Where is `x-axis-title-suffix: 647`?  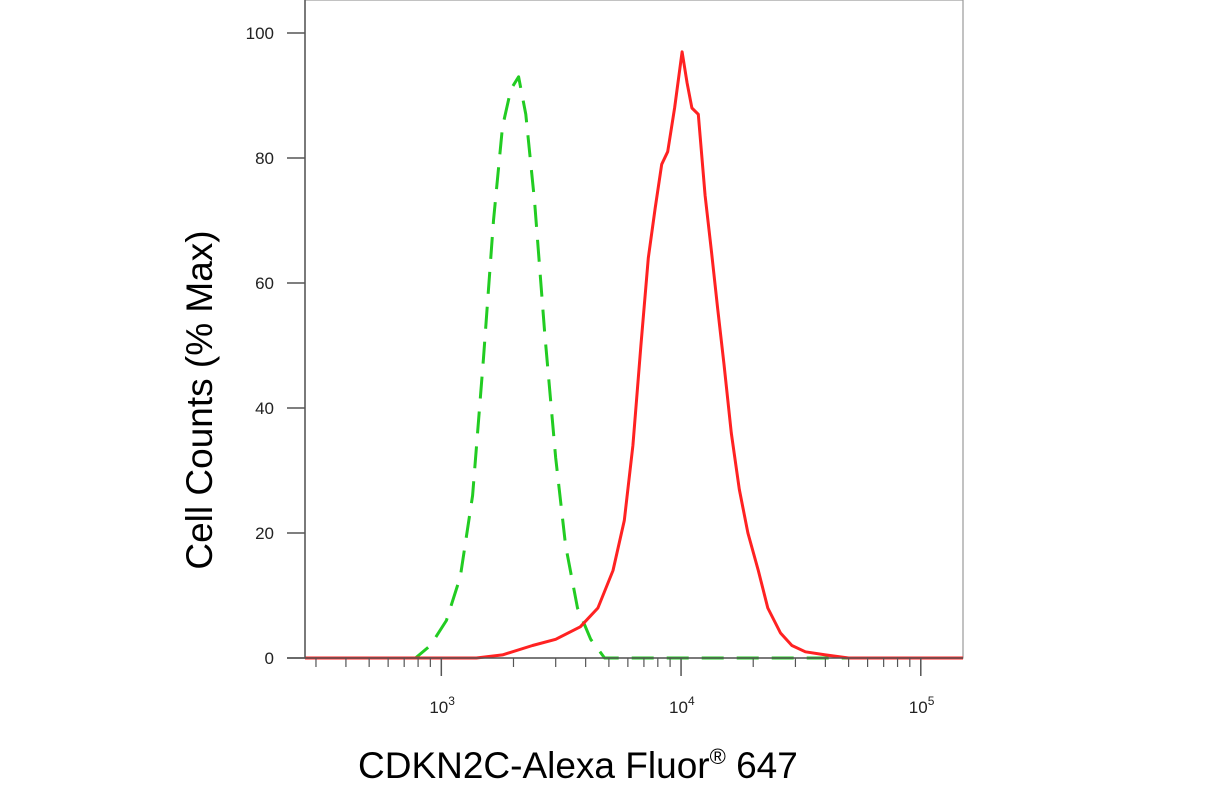 x-axis-title-suffix: 647 is located at coordinates (762, 765).